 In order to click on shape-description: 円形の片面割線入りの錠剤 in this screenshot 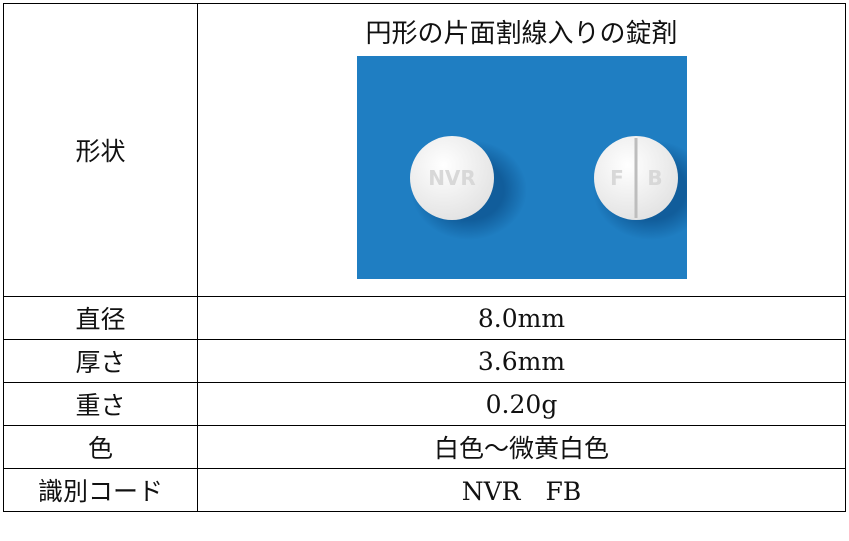, I will do `click(521, 34)`.